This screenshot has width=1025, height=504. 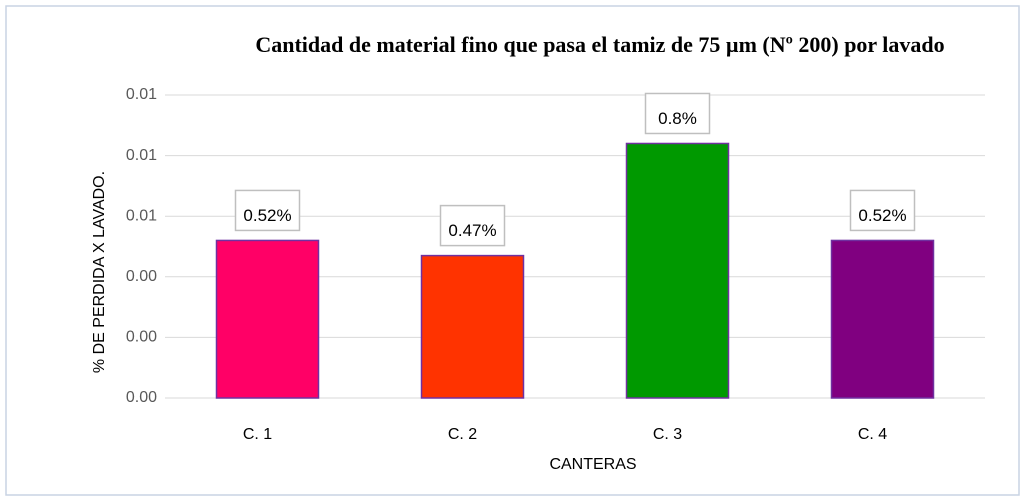 I want to click on x-tick-label: C. 1, so click(x=257, y=434).